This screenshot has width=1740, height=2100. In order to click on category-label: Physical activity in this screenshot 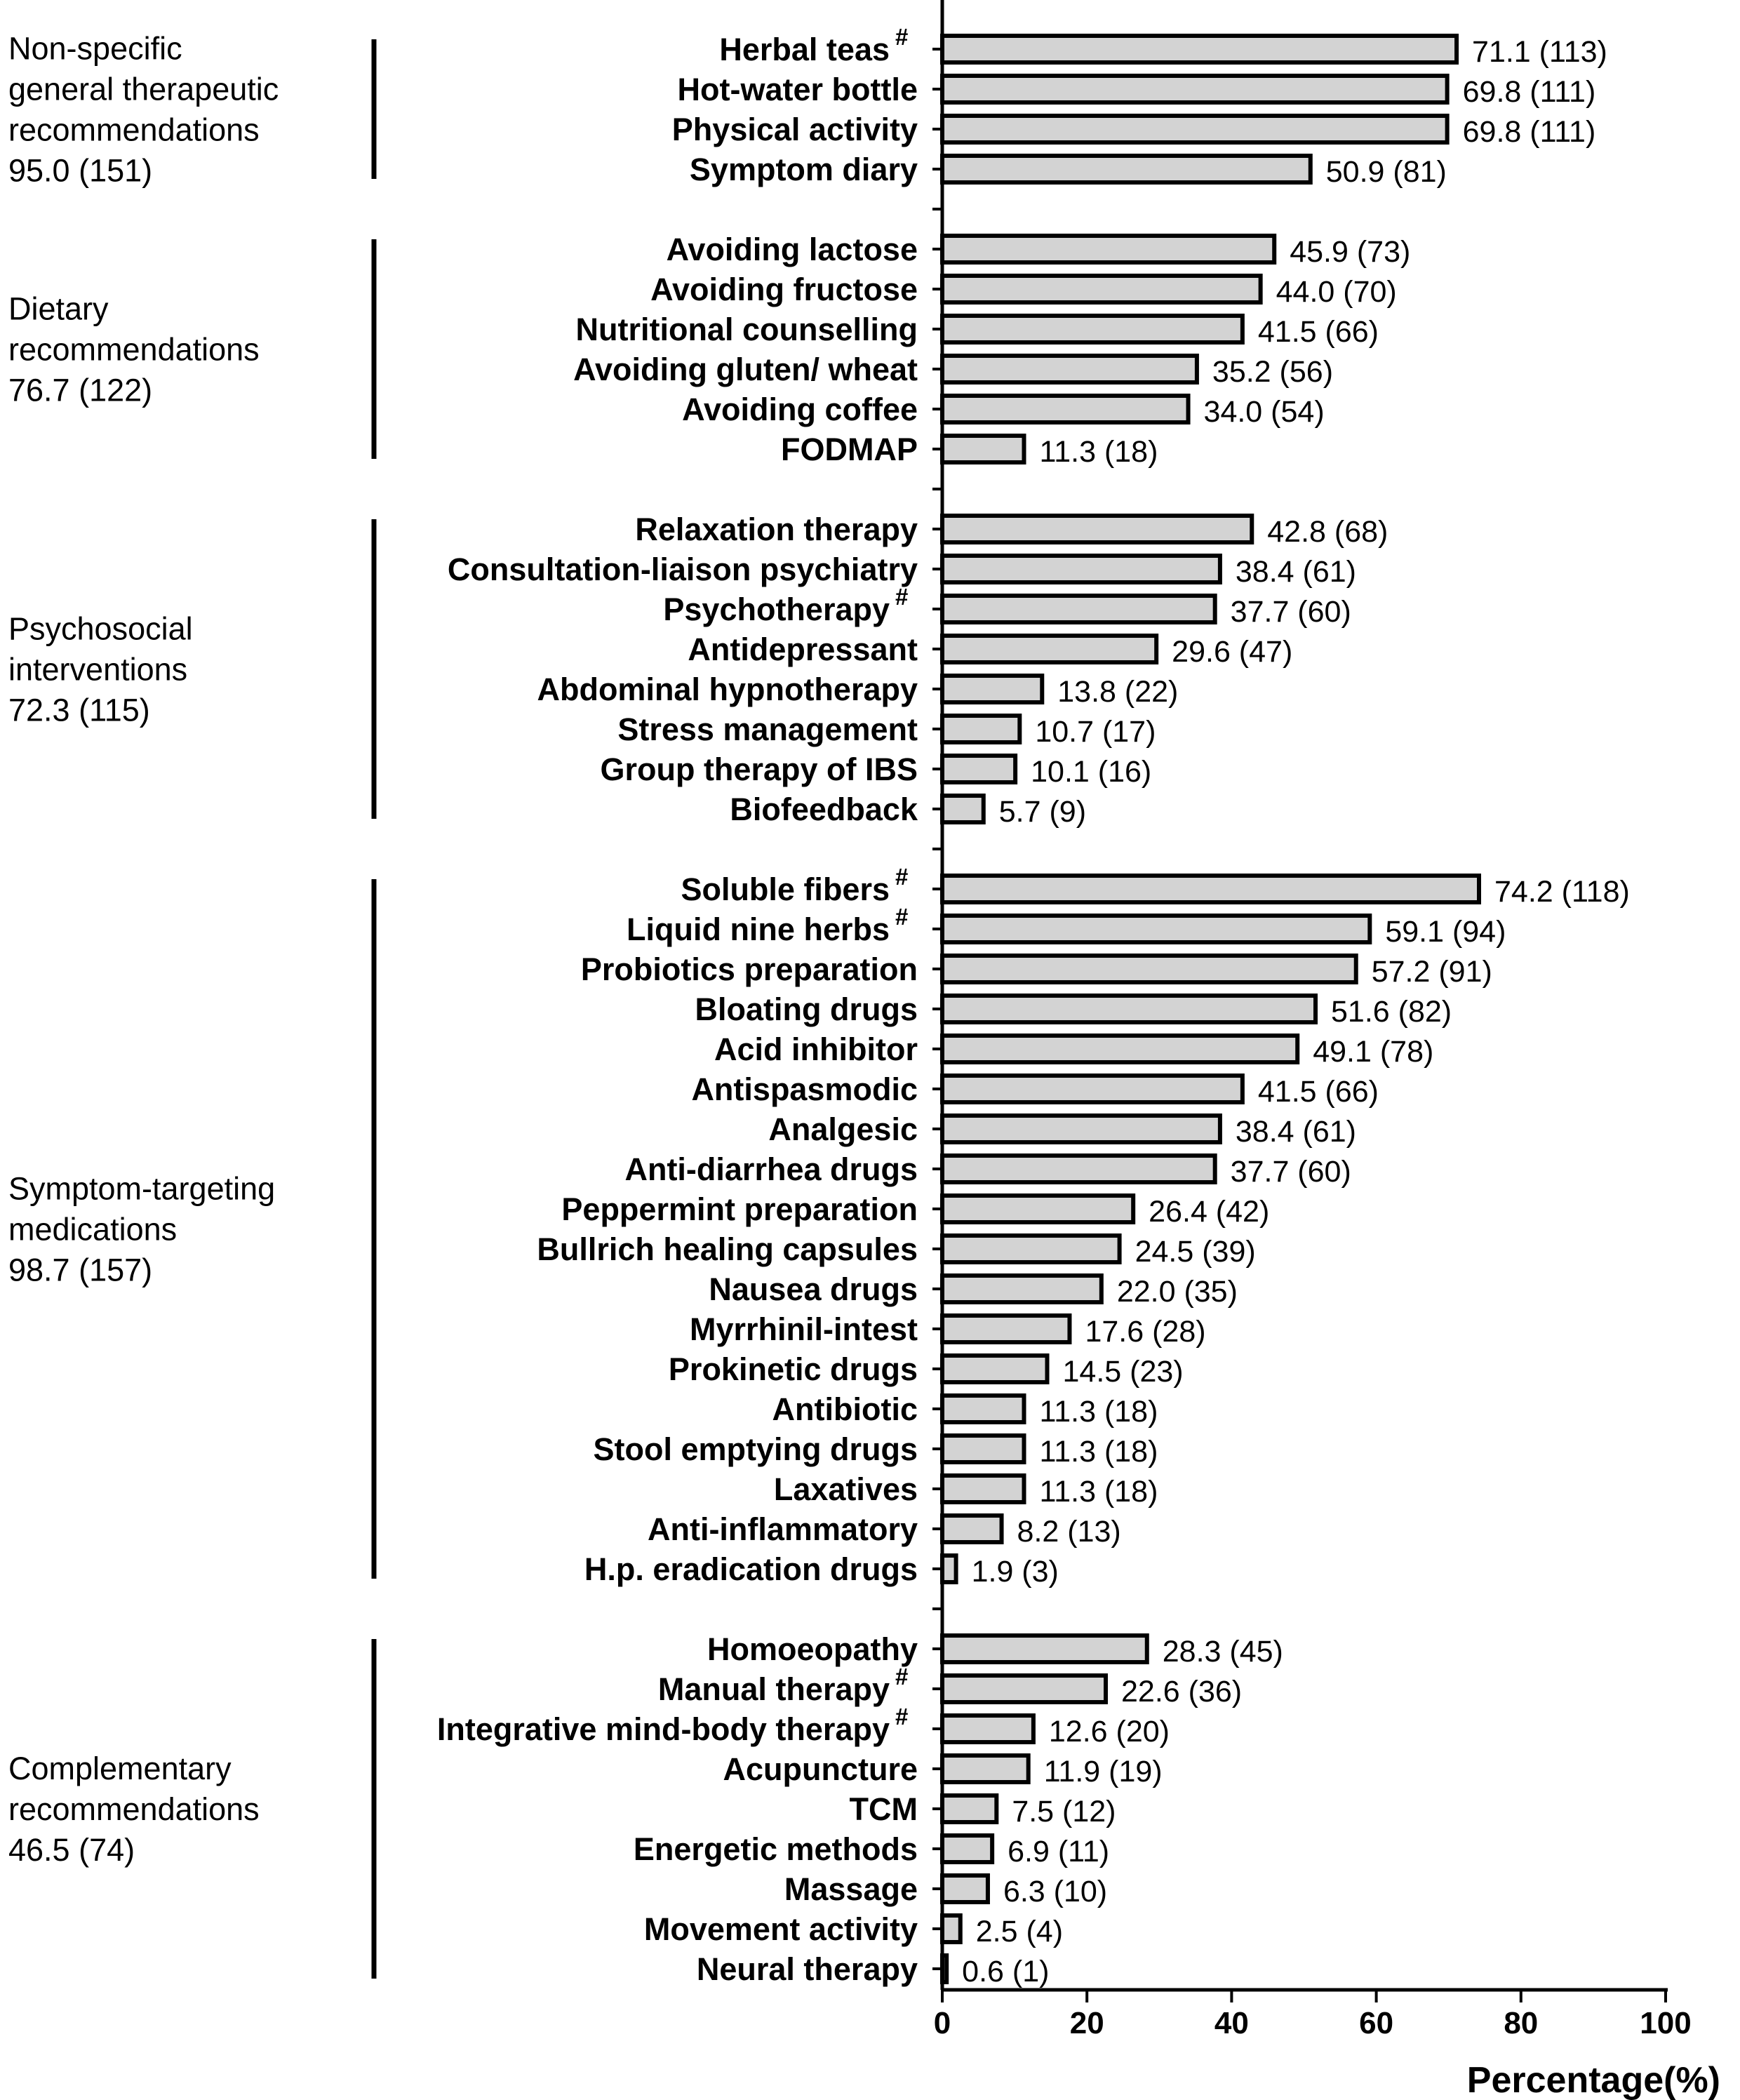, I will do `click(795, 129)`.